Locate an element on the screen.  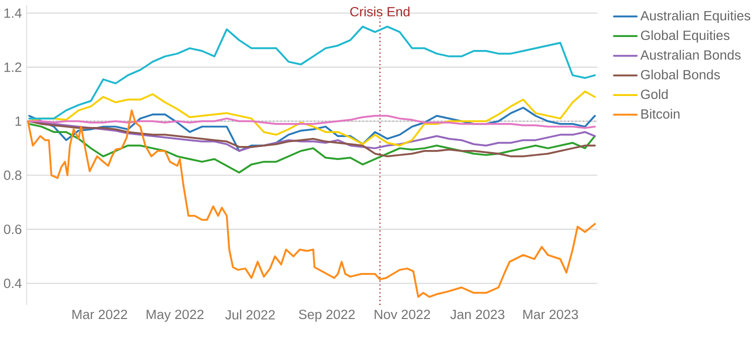
legend-label: Australian Bonds is located at coordinates (690, 55).